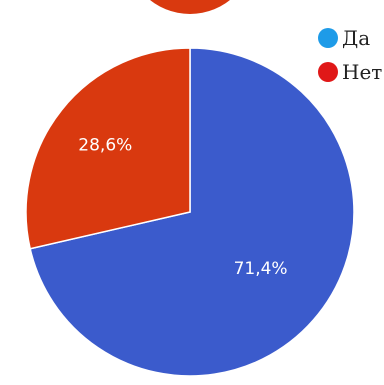 The width and height of the screenshot is (384, 385). Describe the element at coordinates (190, 7) in the screenshot. I see `partial-chart-above` at that location.